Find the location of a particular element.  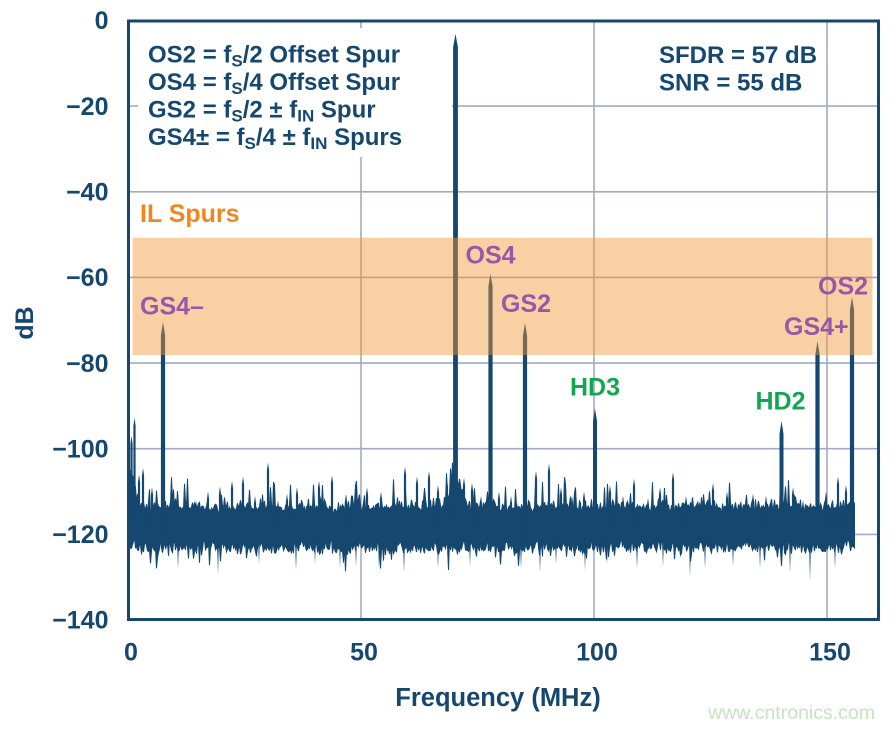

svg-text: IL Spurs is located at coordinates (190, 214).